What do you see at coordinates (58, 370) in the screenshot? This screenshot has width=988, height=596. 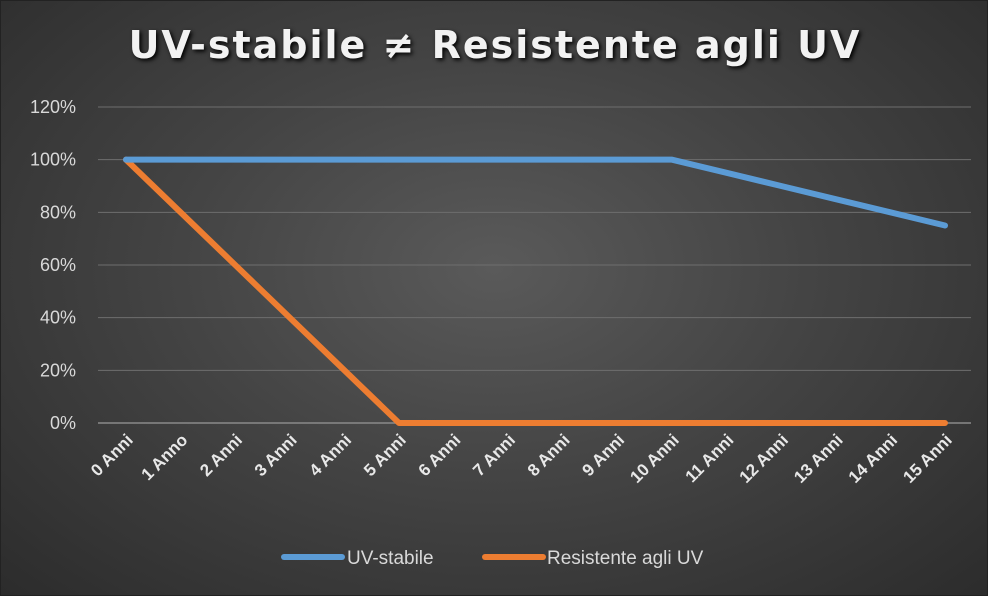 I see `y-tick-label: 20%` at bounding box center [58, 370].